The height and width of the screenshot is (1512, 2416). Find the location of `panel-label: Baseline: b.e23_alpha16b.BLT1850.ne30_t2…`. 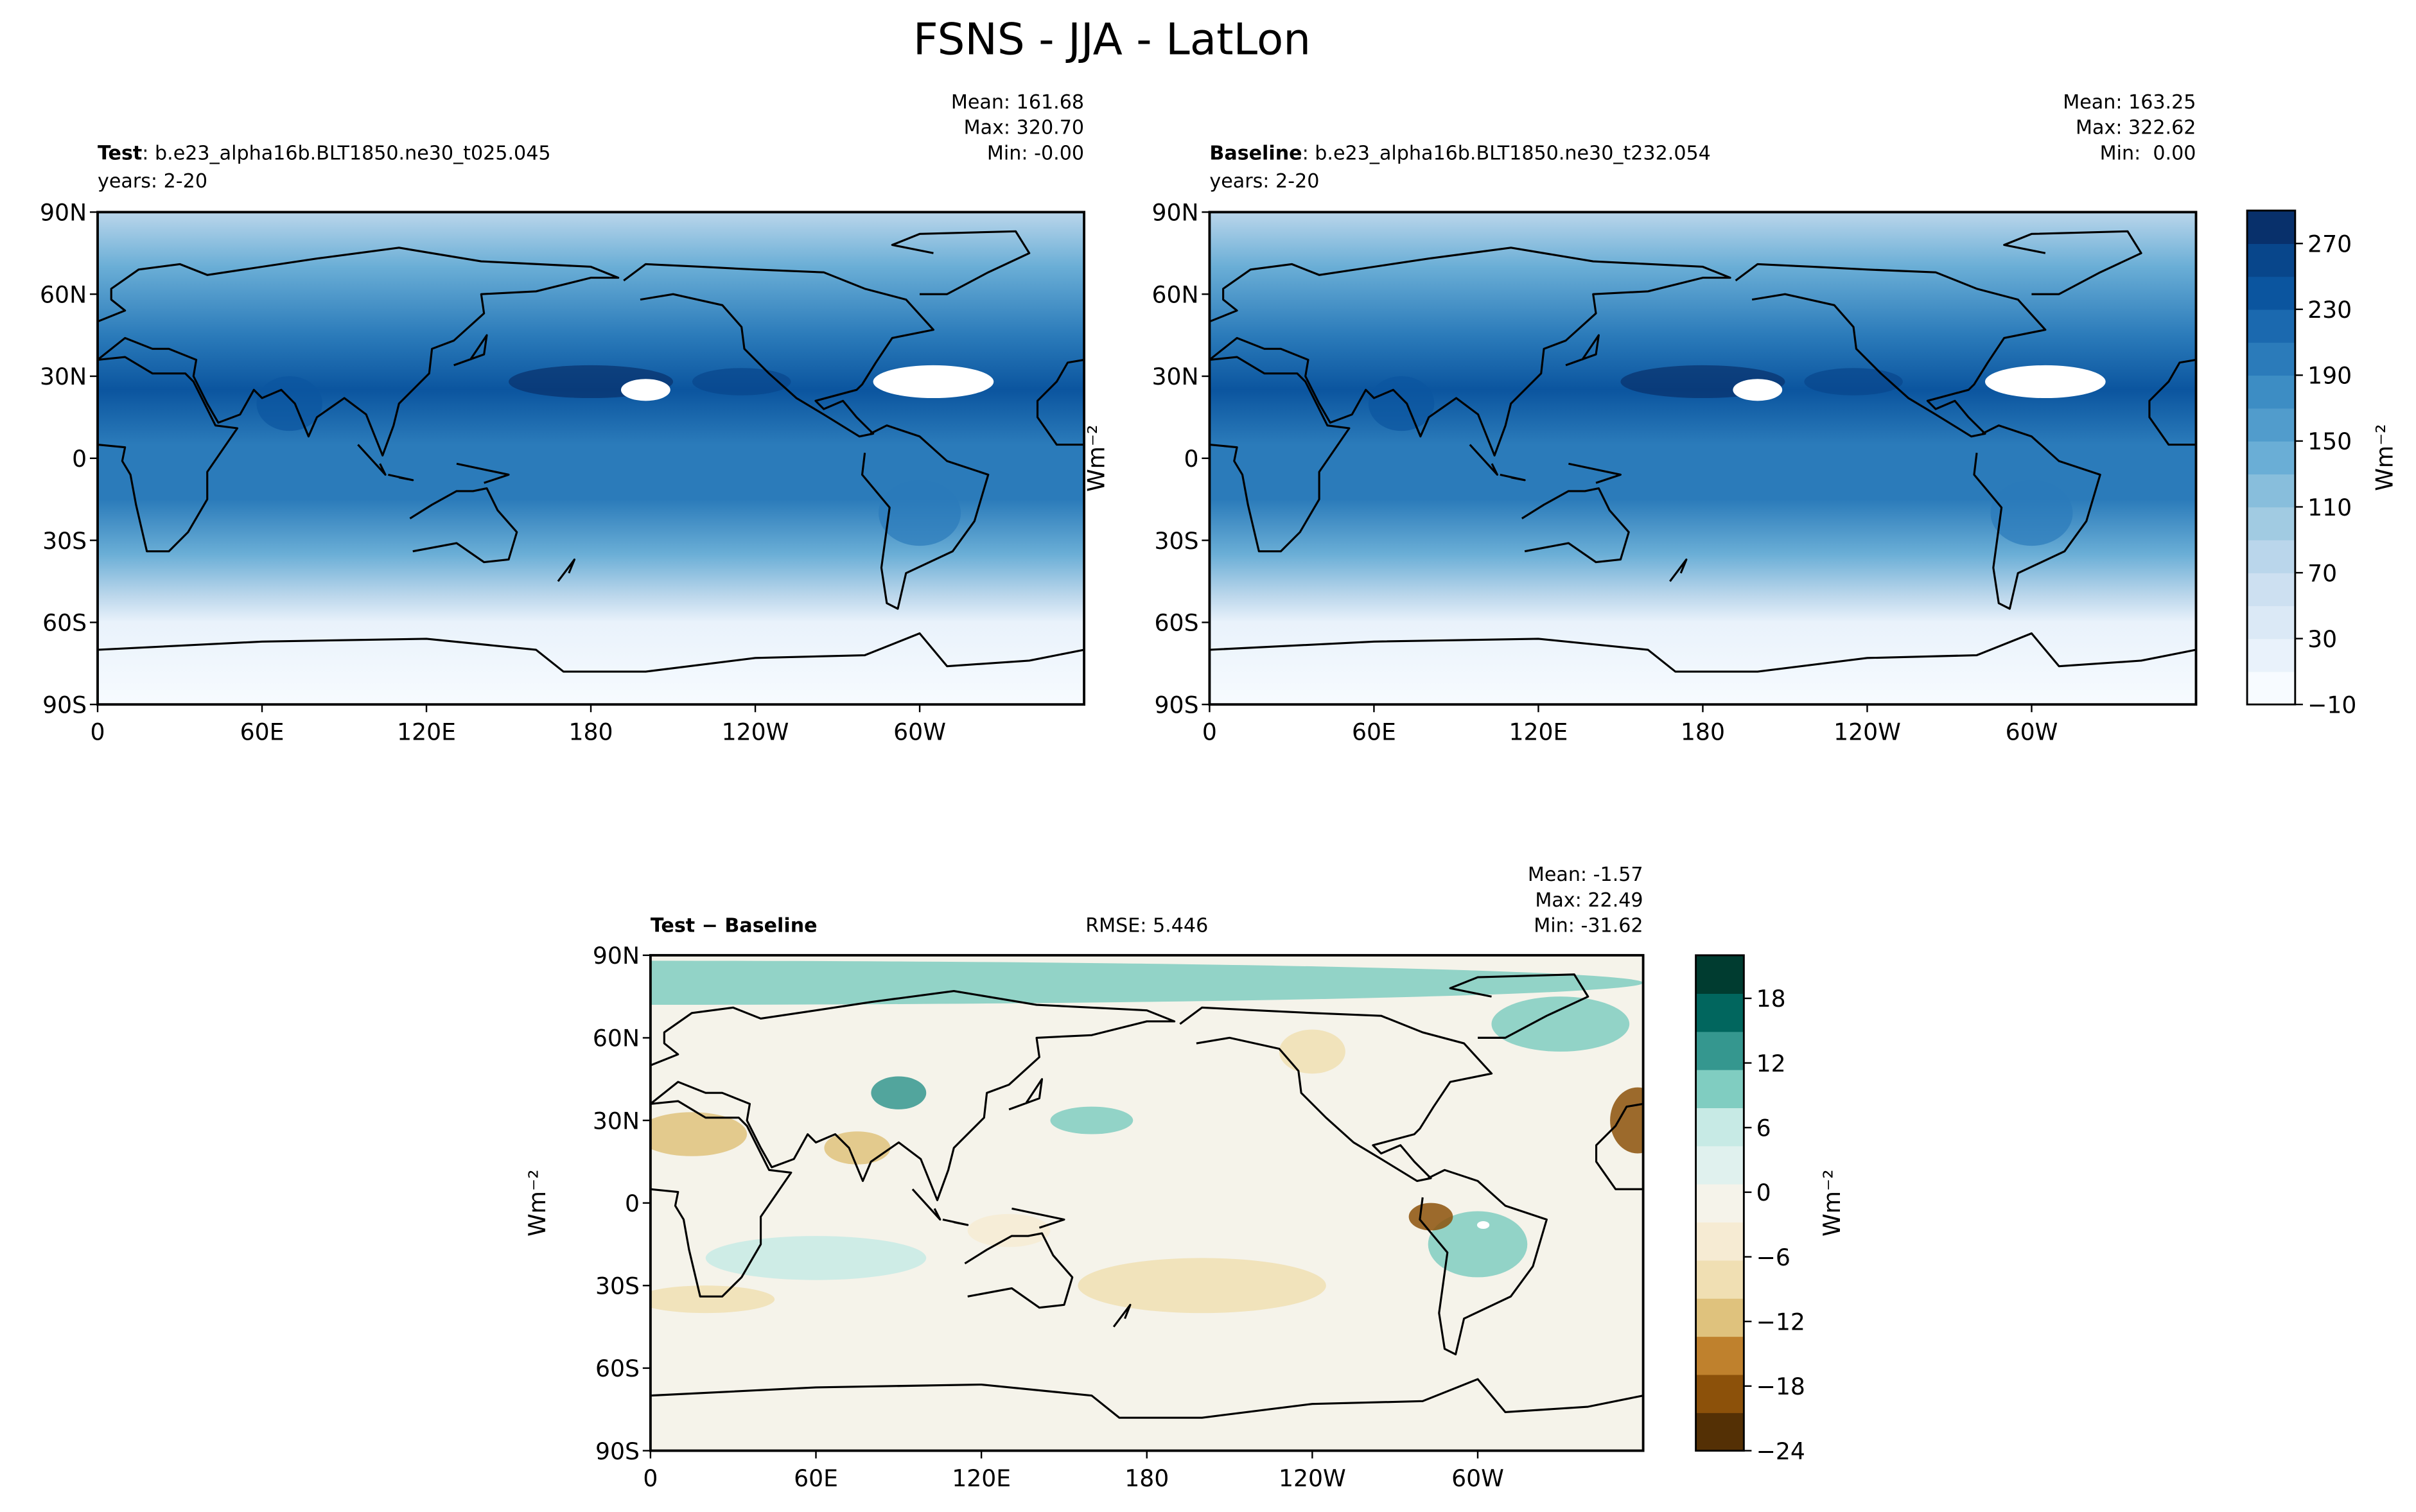

panel-label: Baseline: b.e23_alpha16b.BLT1850.ne30_t2… is located at coordinates (1459, 153).